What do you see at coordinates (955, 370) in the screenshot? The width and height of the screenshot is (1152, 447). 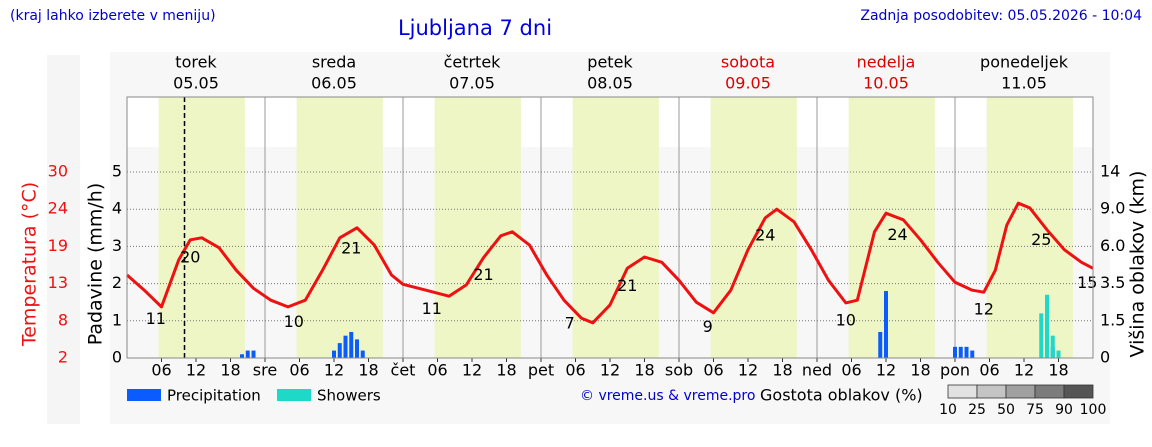 I see `x-tick-label: pon` at bounding box center [955, 370].